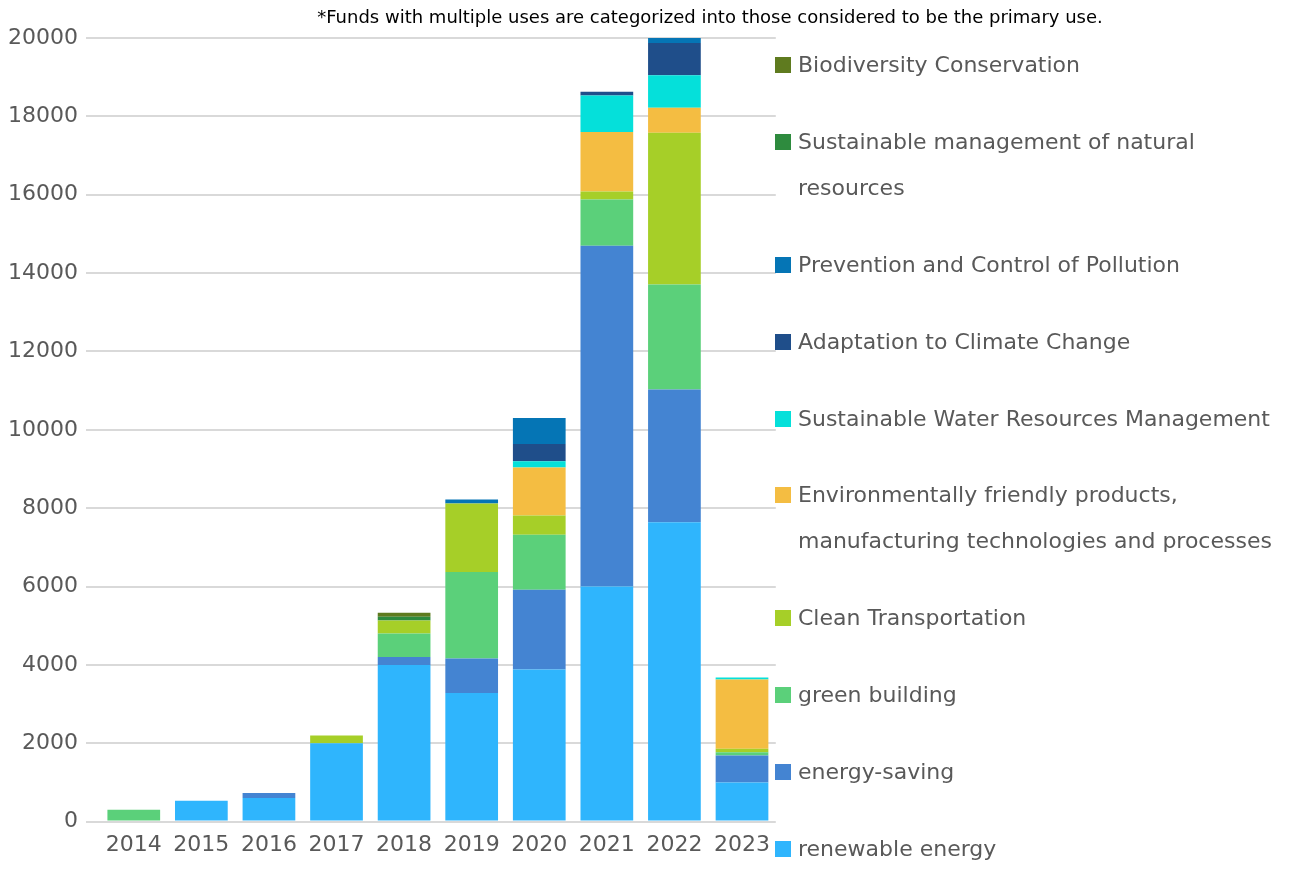 The height and width of the screenshot is (872, 1301). What do you see at coordinates (42, 271) in the screenshot?
I see `y-tick-label: 14000` at bounding box center [42, 271].